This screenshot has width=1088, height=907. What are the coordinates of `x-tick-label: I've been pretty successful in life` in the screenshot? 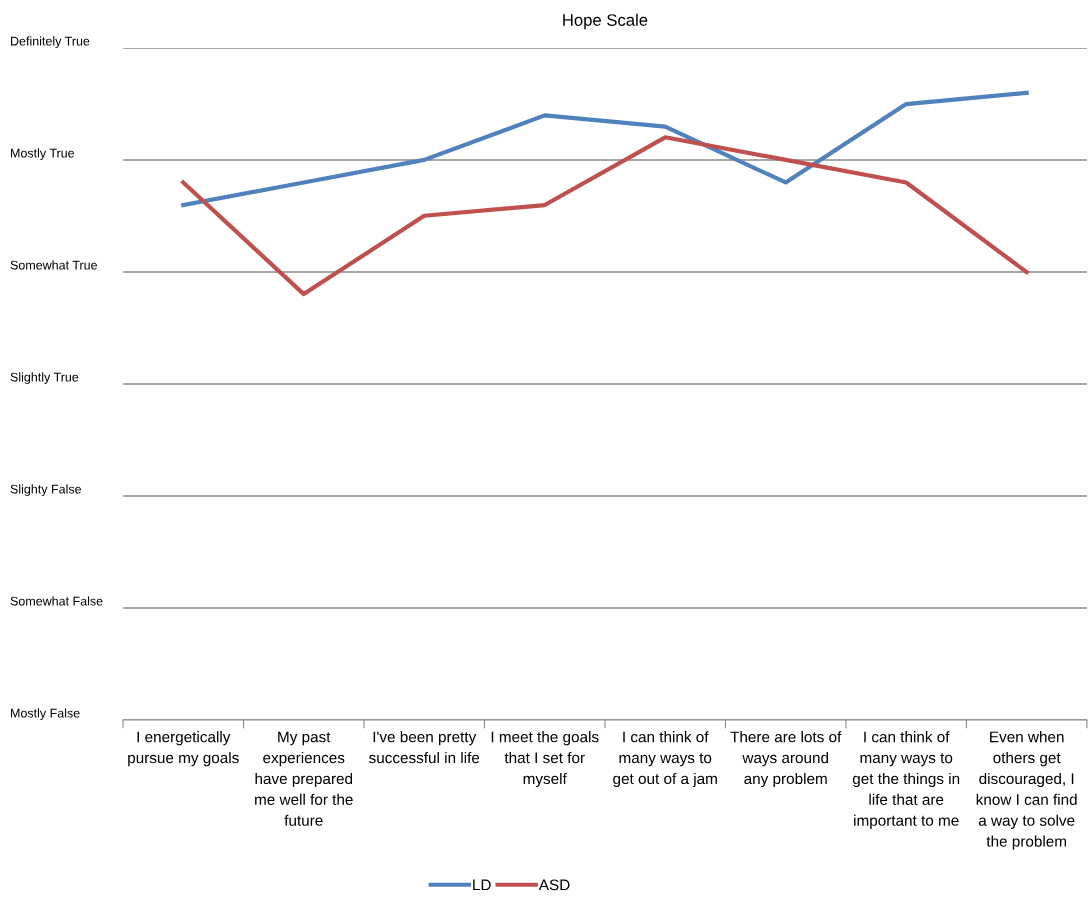 It's located at (424, 747).